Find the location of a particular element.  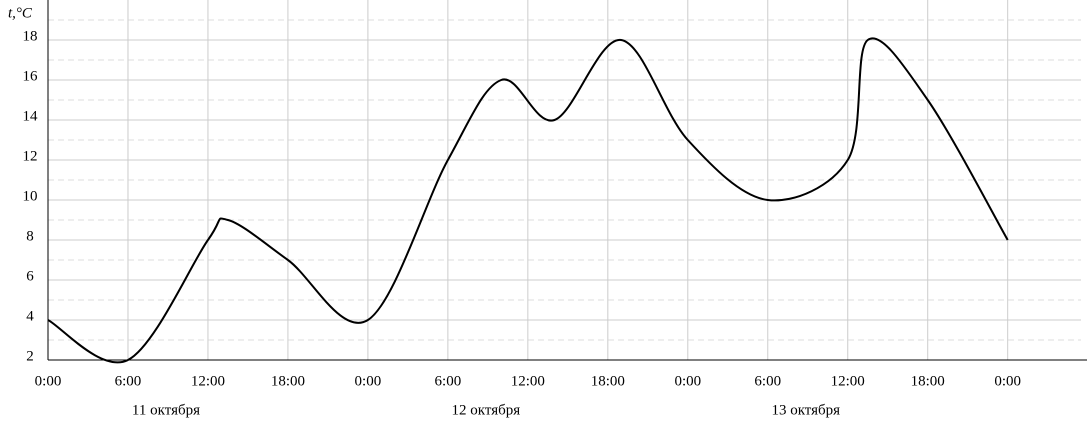

day-label: 13 октября is located at coordinates (805, 410).